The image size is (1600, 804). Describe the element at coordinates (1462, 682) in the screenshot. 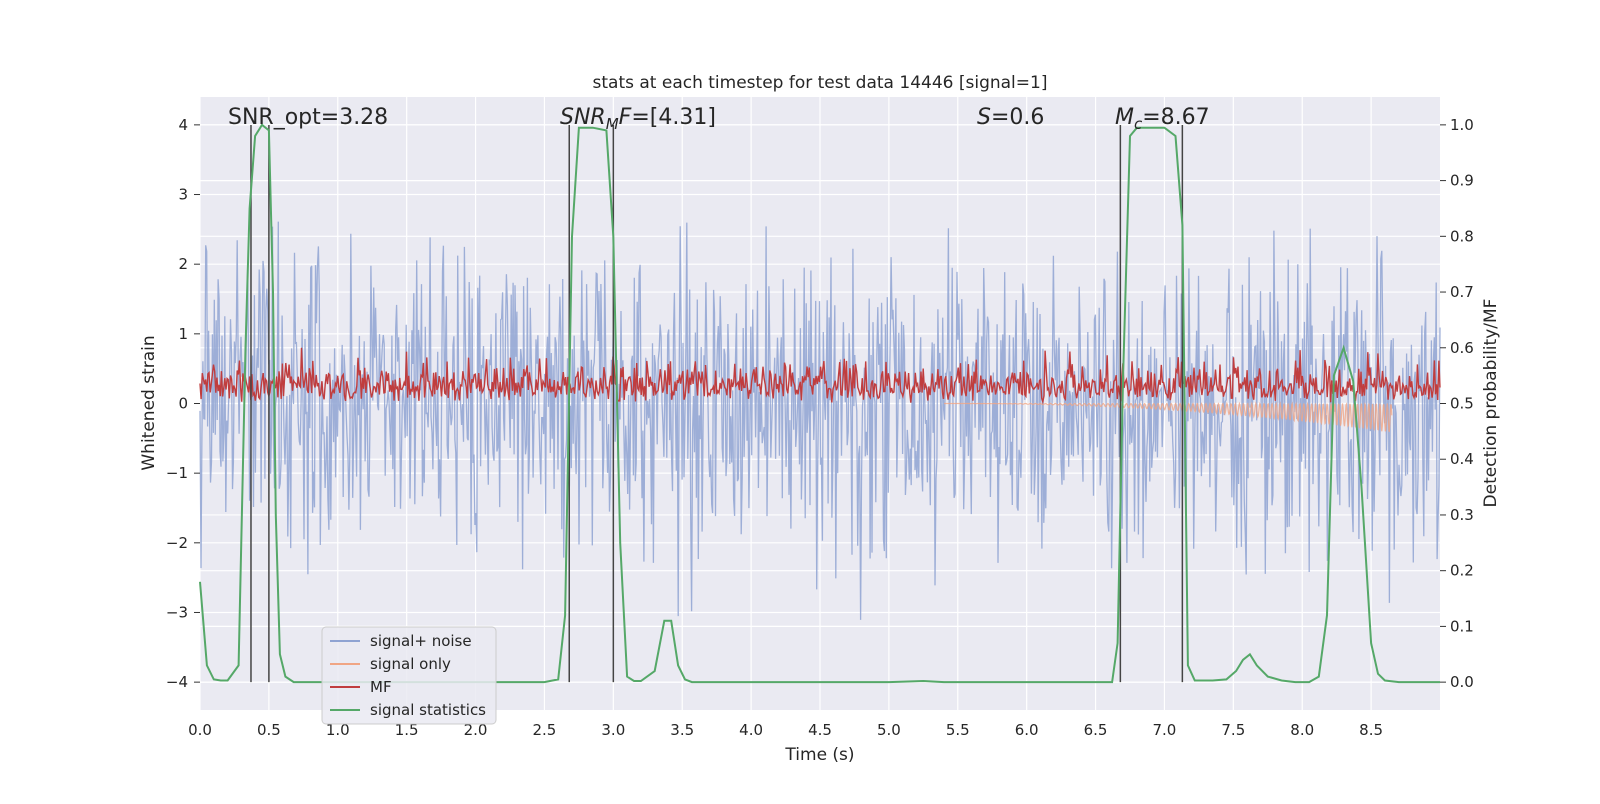

I see `y2-tick-label: 0.0` at that location.